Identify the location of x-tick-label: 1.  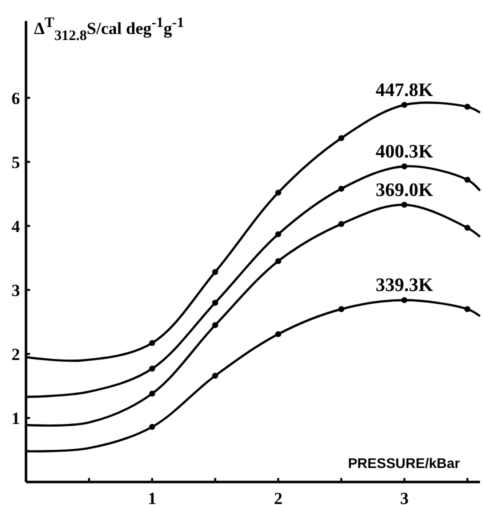
(152, 497).